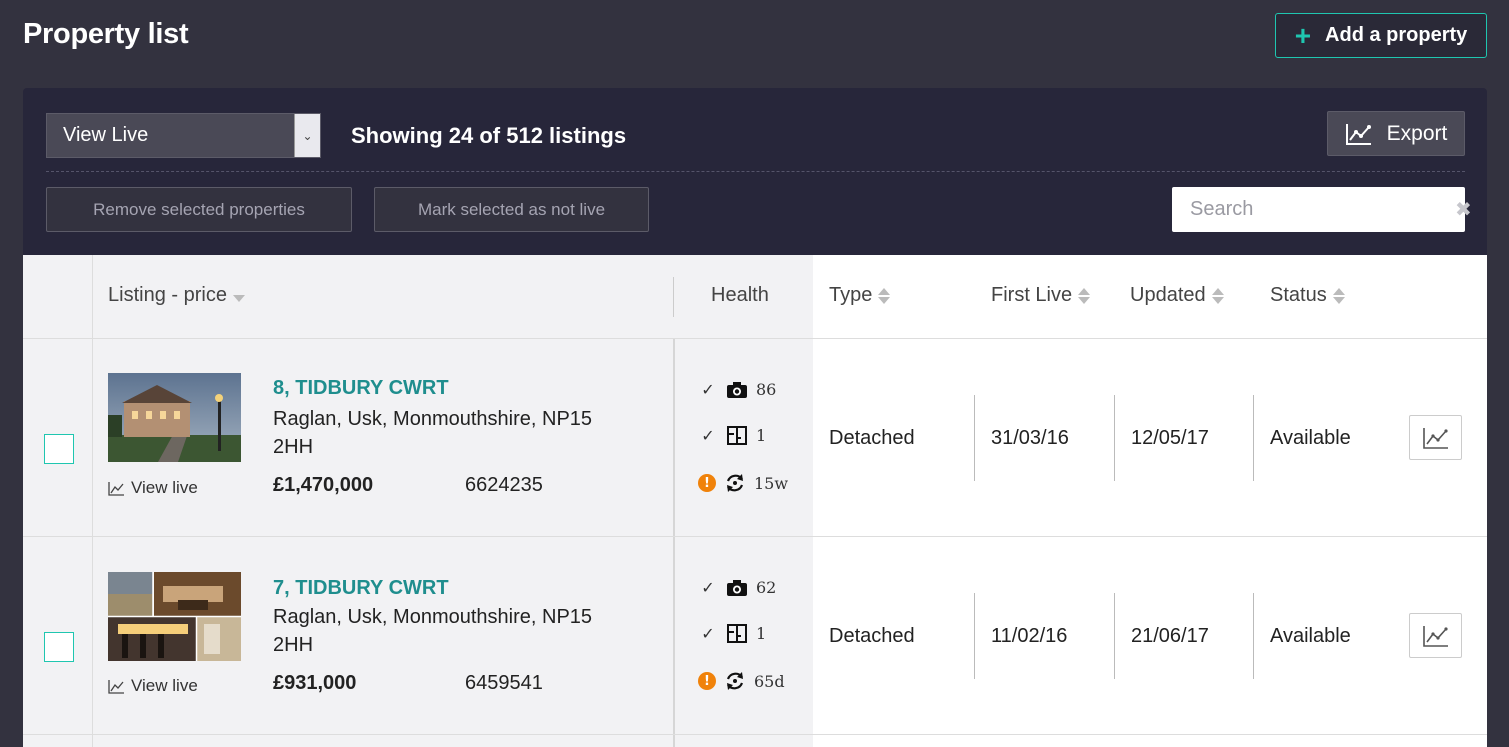  I want to click on first-live-date: 11/02/16, so click(1029, 636).